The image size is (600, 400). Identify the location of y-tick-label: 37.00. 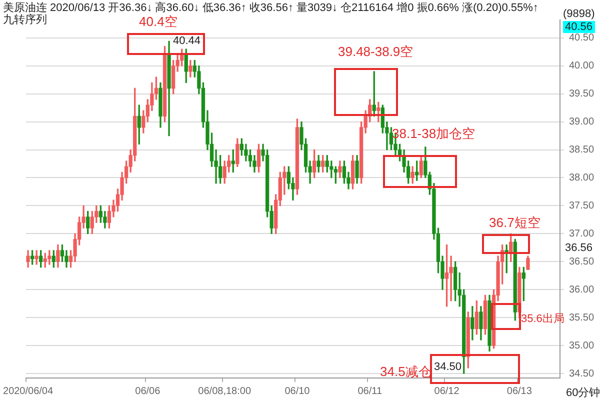
(581, 234).